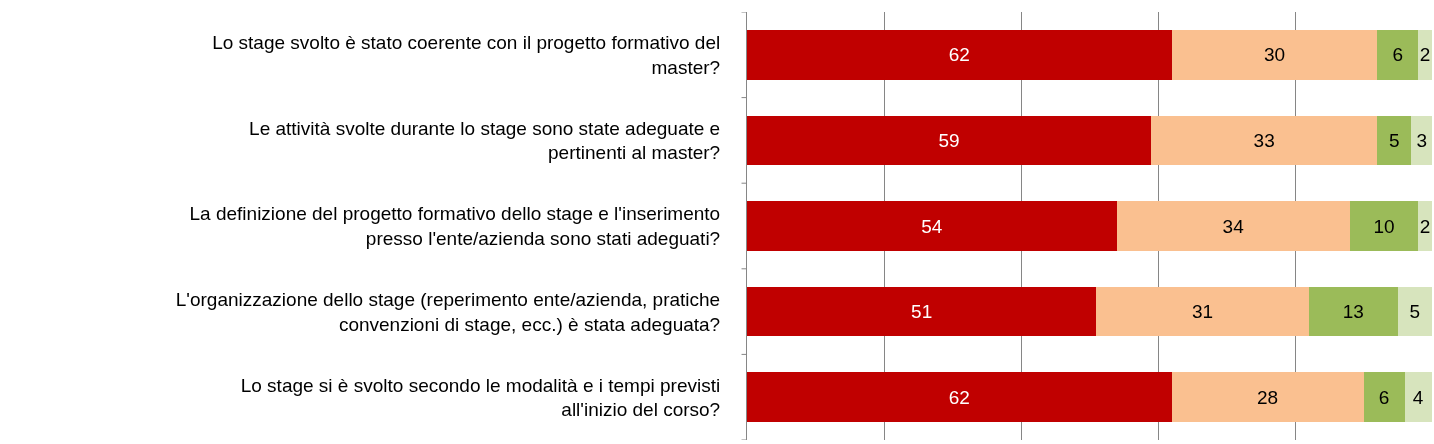 Image resolution: width=1434 pixels, height=444 pixels. Describe the element at coordinates (466, 55) in the screenshot. I see `y-tick-label: Lo stage svolto è stato coerente con il progetto formativo del master?` at that location.